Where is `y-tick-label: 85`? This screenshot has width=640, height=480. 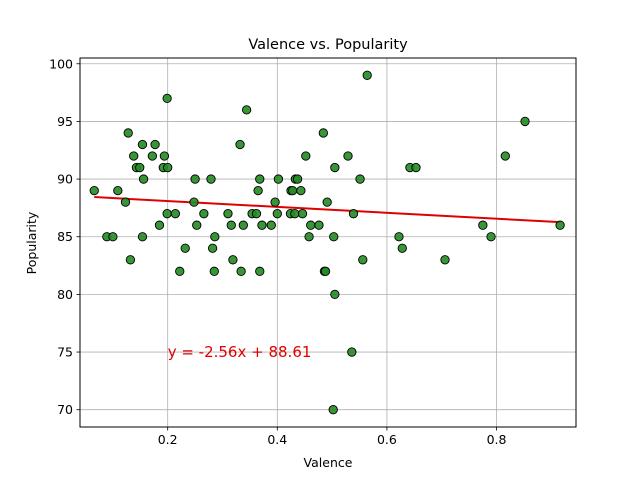 y-tick-label: 85 is located at coordinates (65, 236).